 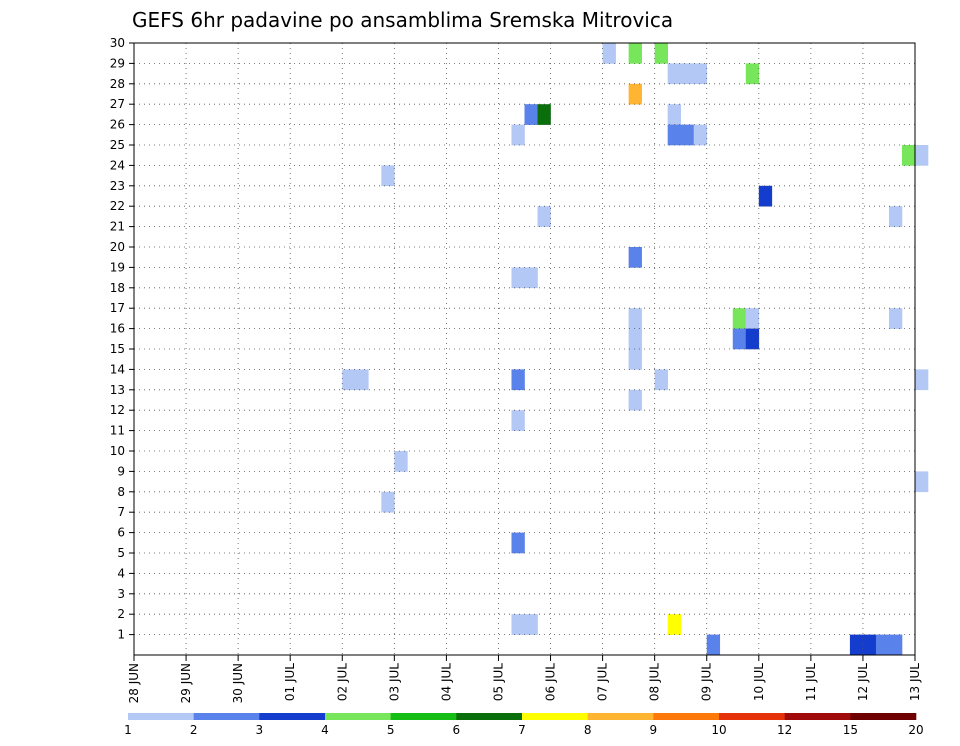 I want to click on x-tick-label: 04 JUL, so click(x=446, y=682).